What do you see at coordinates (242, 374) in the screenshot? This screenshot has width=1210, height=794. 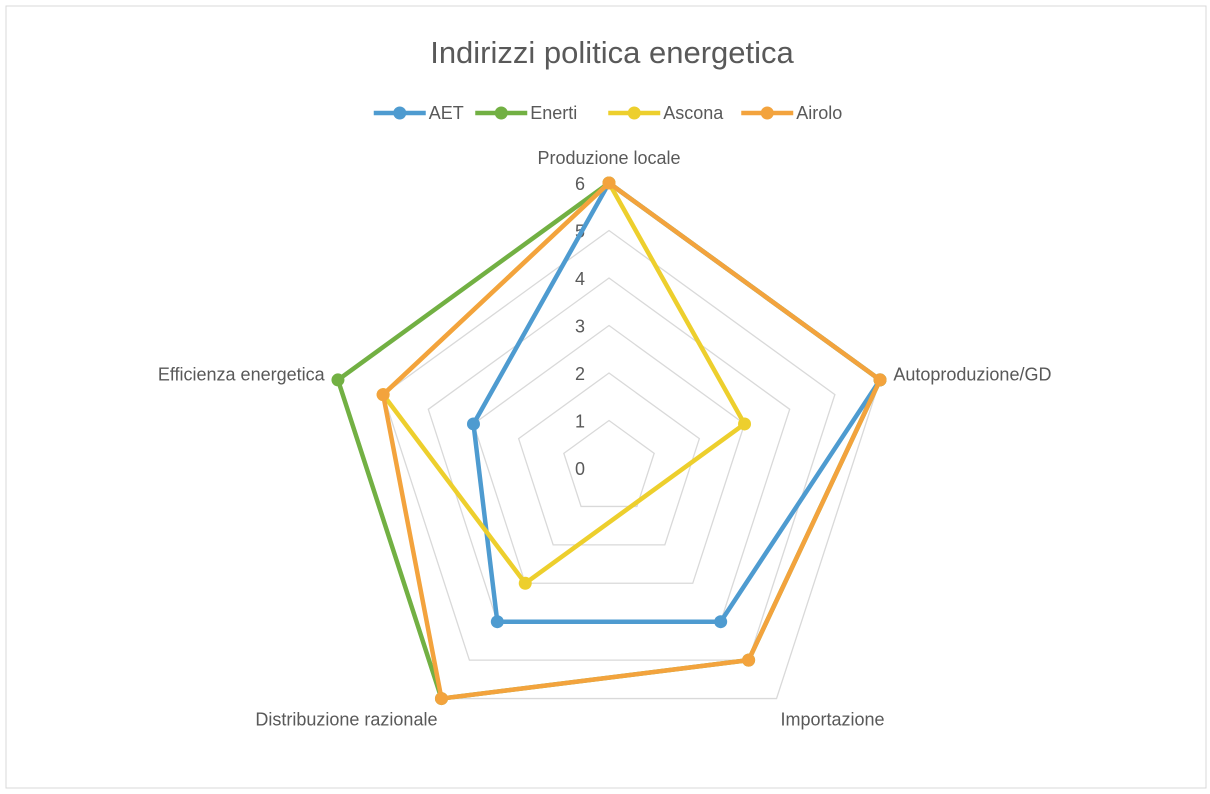 I see `category-label: Efficienza energetica` at bounding box center [242, 374].